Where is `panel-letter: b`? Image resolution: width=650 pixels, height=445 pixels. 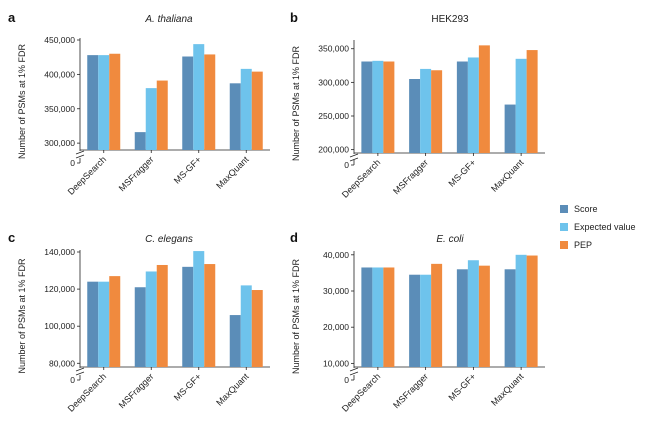 panel-letter: b is located at coordinates (294, 17).